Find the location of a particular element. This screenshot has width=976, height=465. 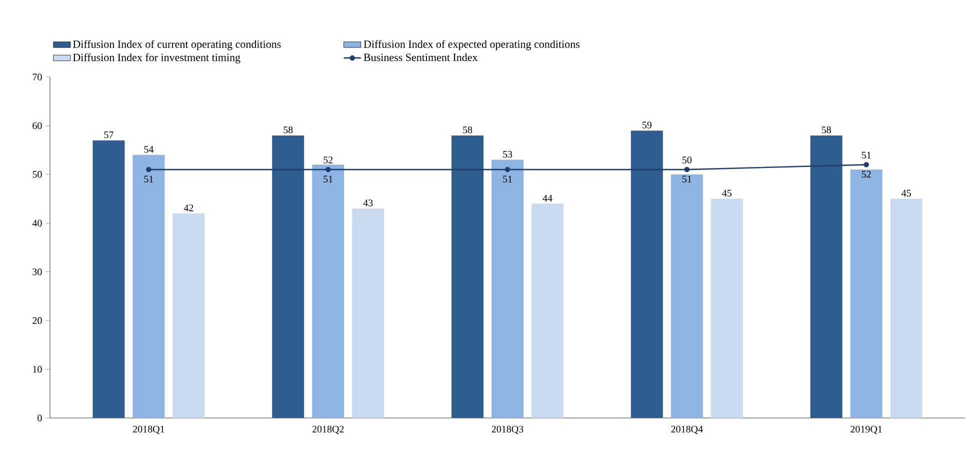

y-tick-label: 10 is located at coordinates (37, 369).